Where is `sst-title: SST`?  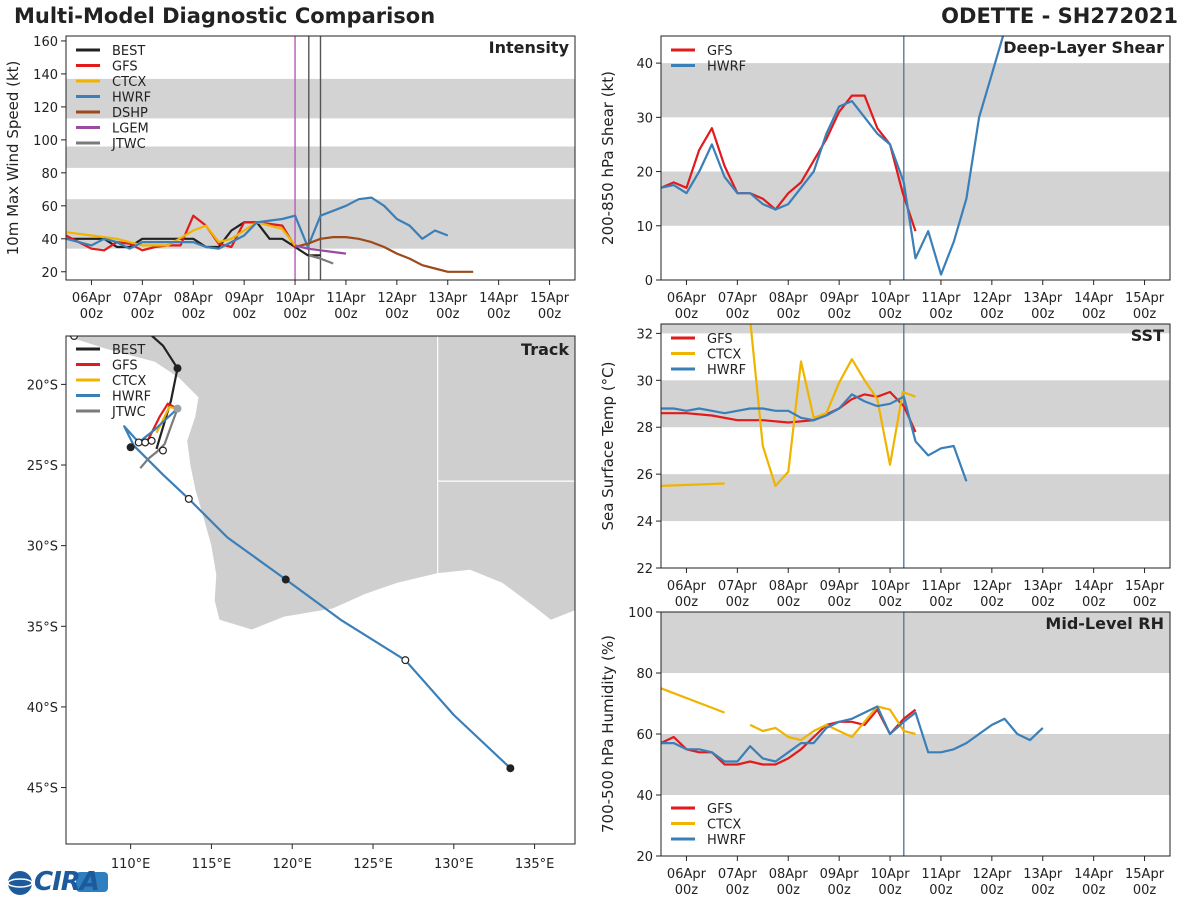
sst-title: SST is located at coordinates (1147, 335).